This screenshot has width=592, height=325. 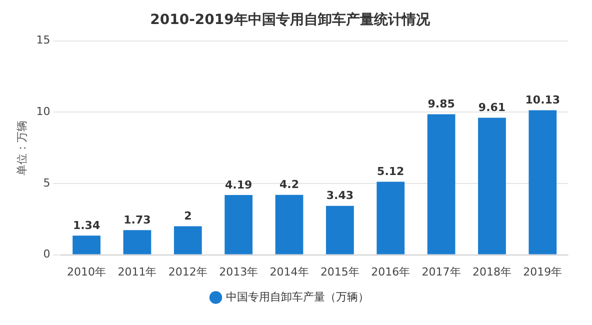 I want to click on x-tick-label: 2019年, so click(x=542, y=271).